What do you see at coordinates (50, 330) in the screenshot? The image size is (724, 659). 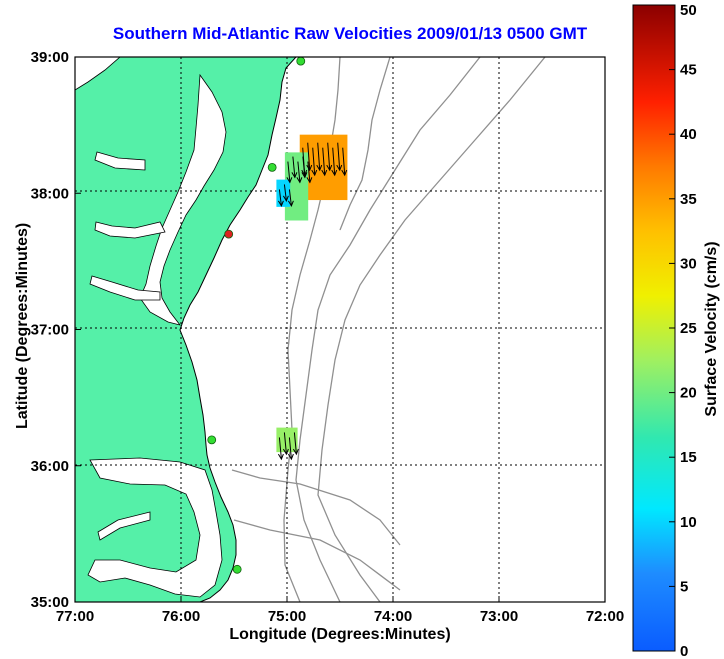 I see `y-tick-label: 37:00` at bounding box center [50, 330].